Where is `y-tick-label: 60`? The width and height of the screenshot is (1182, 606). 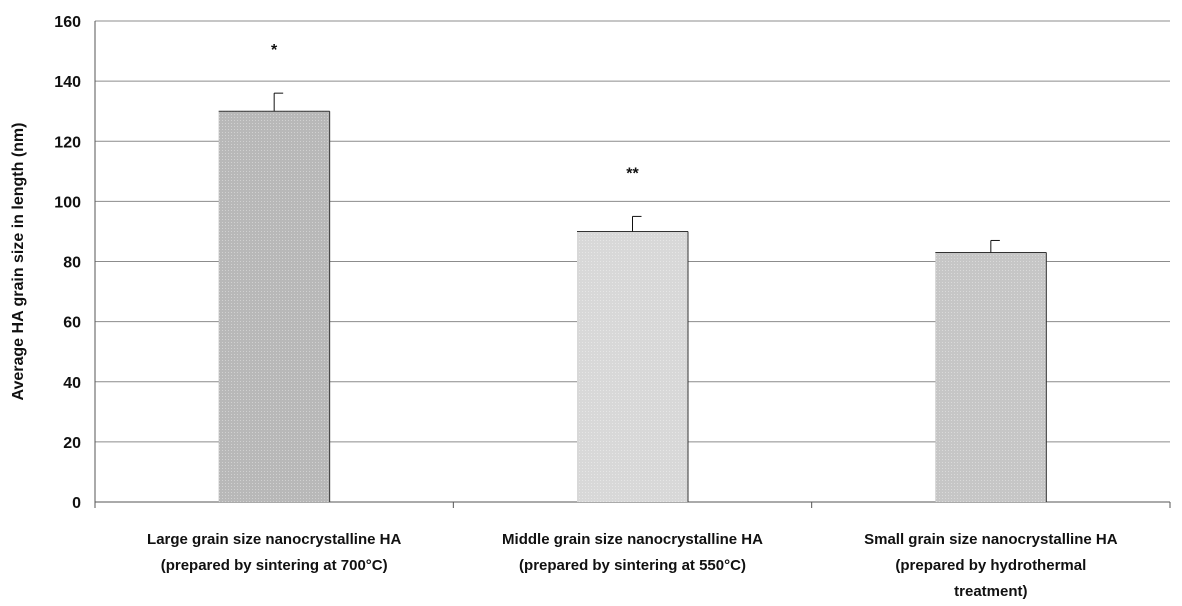 y-tick-label: 60 is located at coordinates (72, 323).